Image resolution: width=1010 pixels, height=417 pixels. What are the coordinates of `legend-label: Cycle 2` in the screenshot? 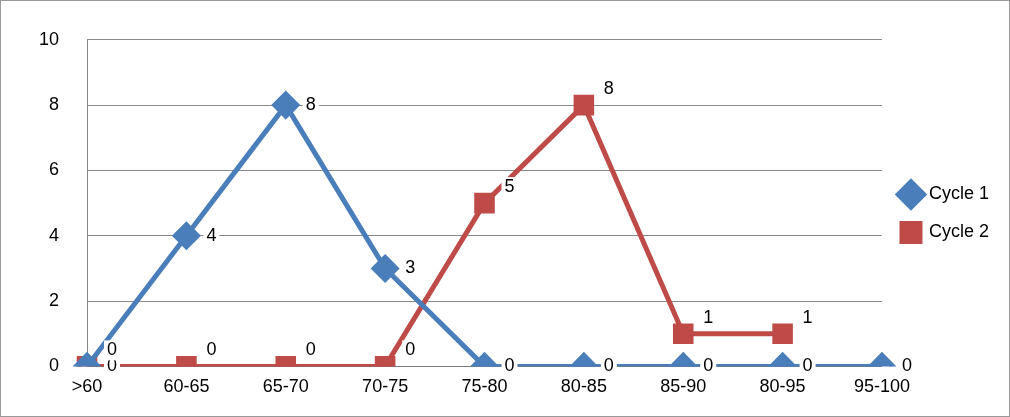 It's located at (959, 231).